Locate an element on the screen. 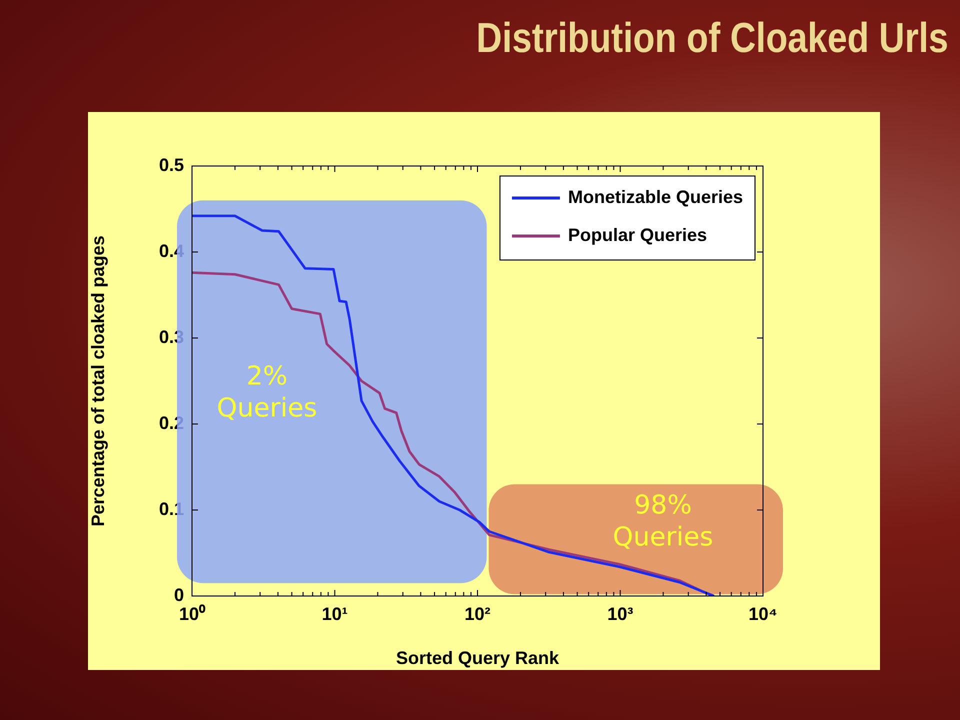  chart-title: Distribution of Cloaked Urls is located at coordinates (712, 38).